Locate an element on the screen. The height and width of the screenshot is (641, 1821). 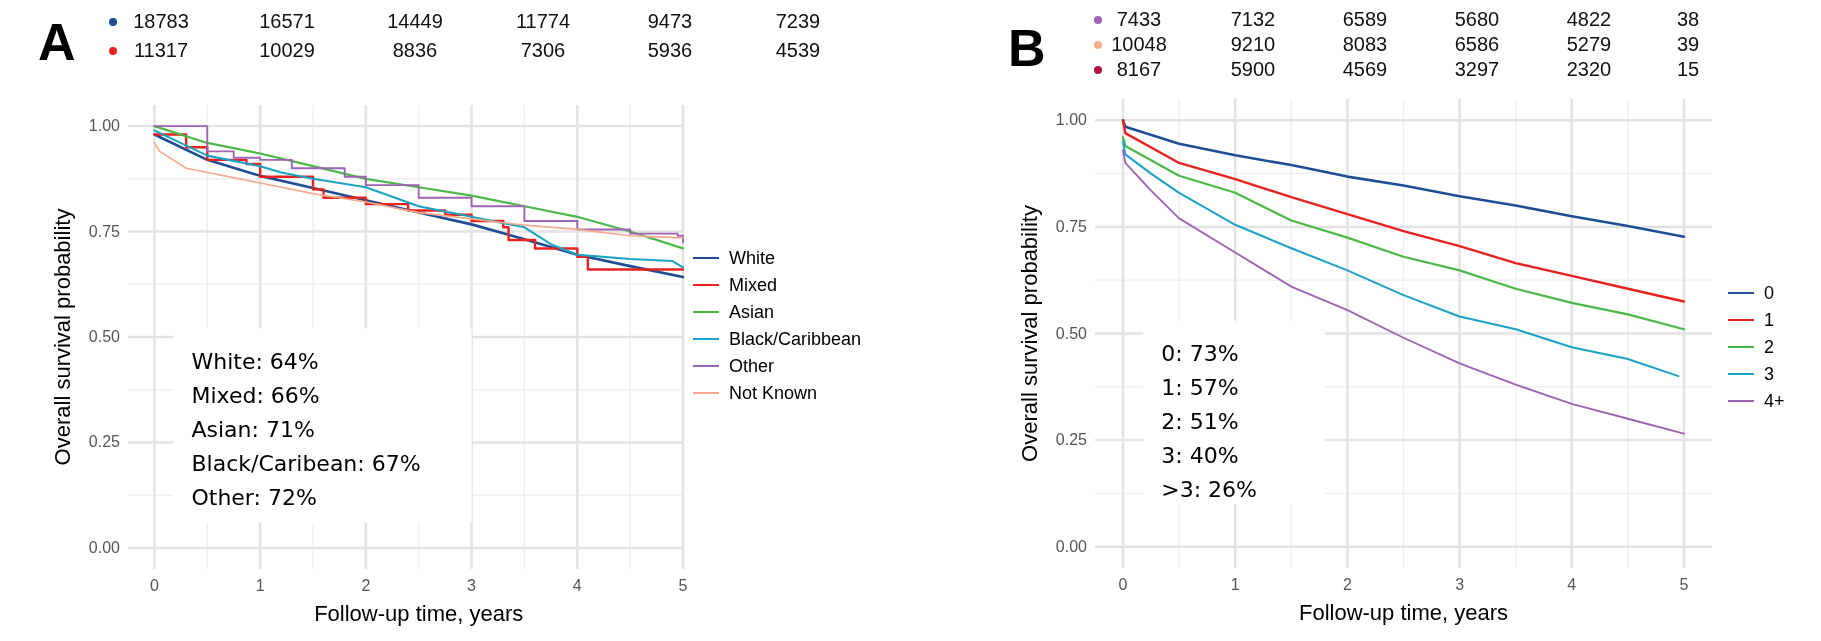
legend-label: 0 is located at coordinates (1769, 293).